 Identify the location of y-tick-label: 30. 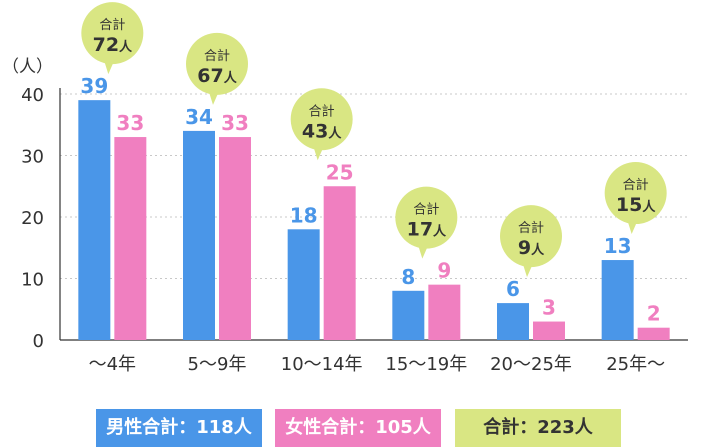
(32, 157).